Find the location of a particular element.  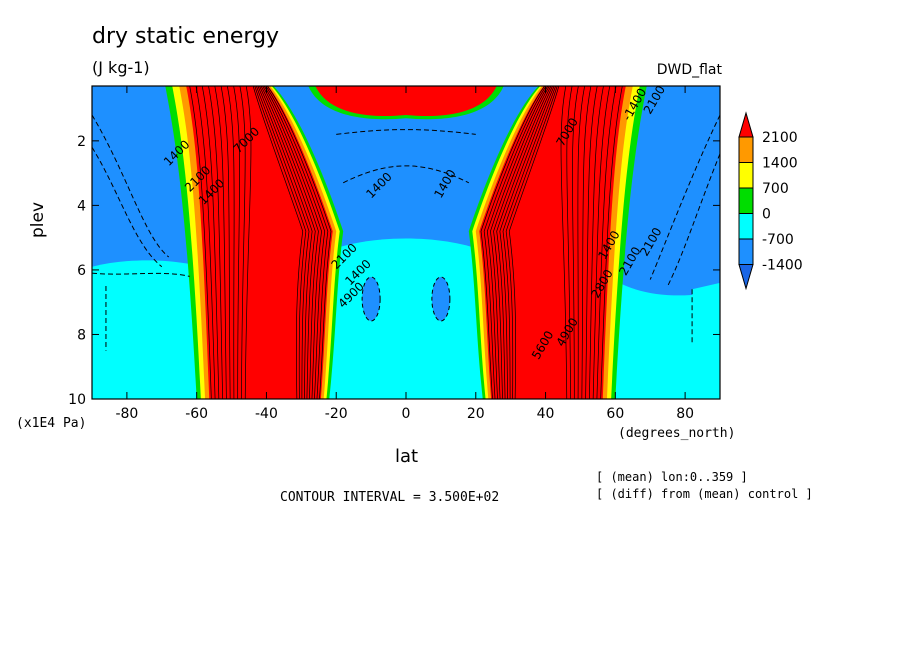

colorbar-label: 700 is located at coordinates (775, 189).